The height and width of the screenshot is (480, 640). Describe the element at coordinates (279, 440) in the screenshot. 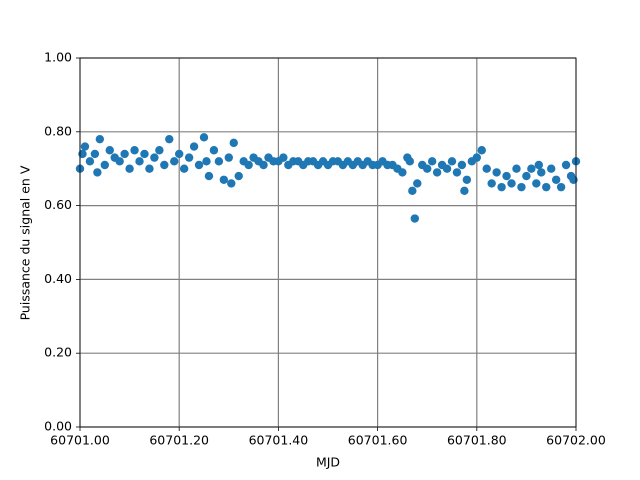

I see `x-tick-label: 60701.40` at that location.